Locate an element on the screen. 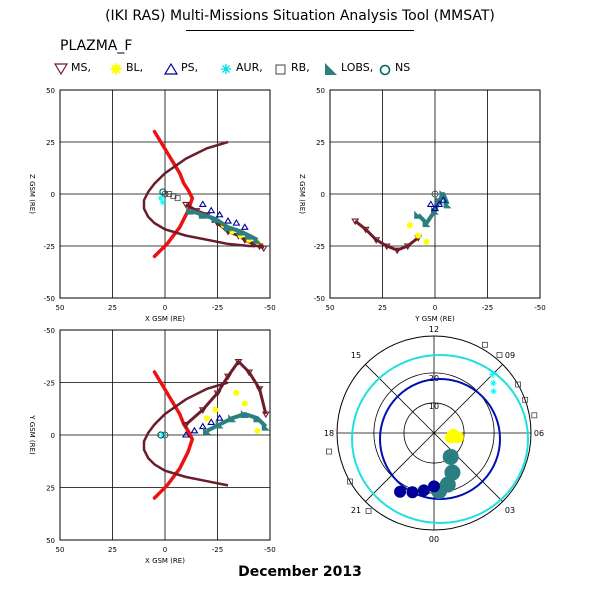 This screenshot has width=600, height=600. polar-series-aur is located at coordinates (493, 383).